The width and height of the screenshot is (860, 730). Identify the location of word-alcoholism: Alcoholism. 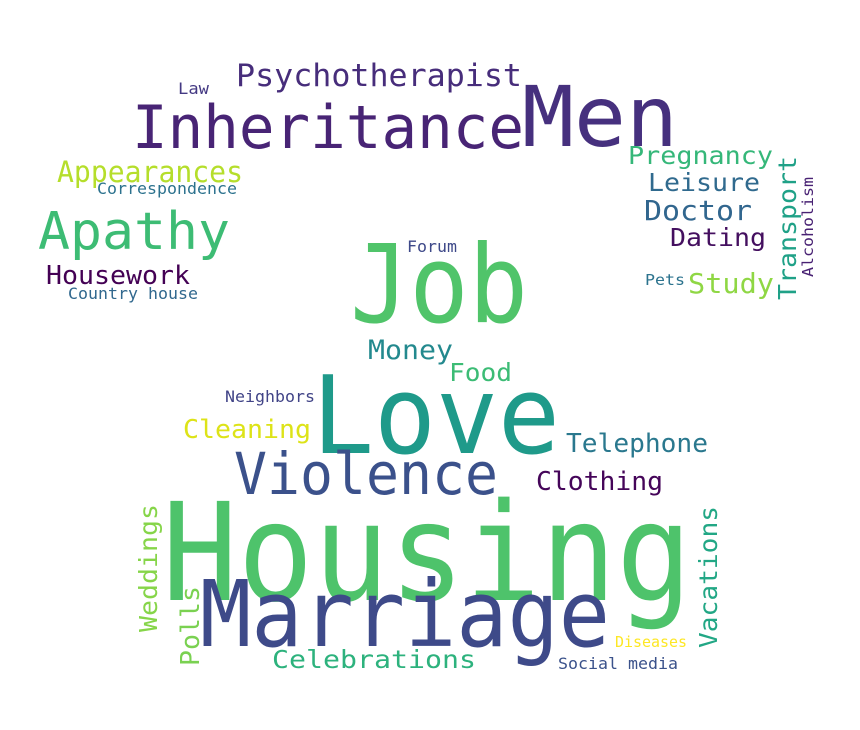
(808, 227).